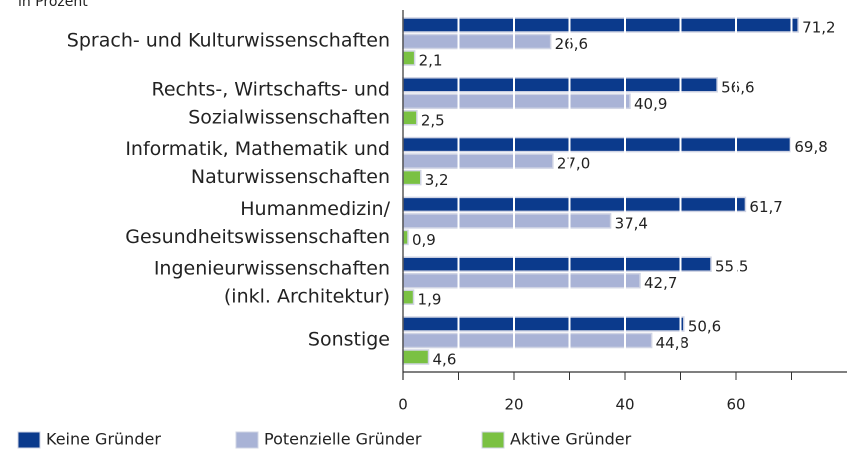 The width and height of the screenshot is (853, 452). What do you see at coordinates (631, 223) in the screenshot?
I see `value-label: 37,4` at bounding box center [631, 223].